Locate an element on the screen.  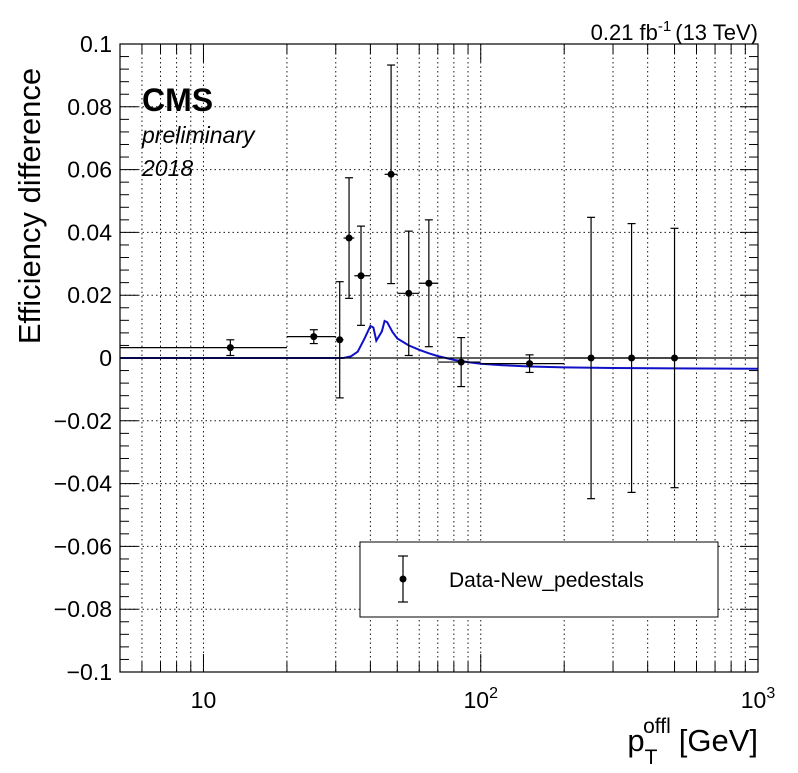
x-tick-label: 10 is located at coordinates (204, 700).